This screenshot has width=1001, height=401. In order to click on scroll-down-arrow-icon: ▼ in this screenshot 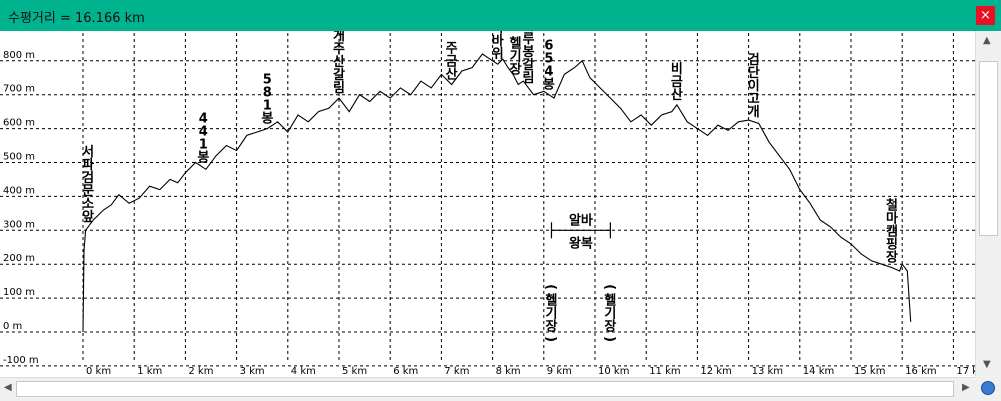, I will do `click(987, 364)`.